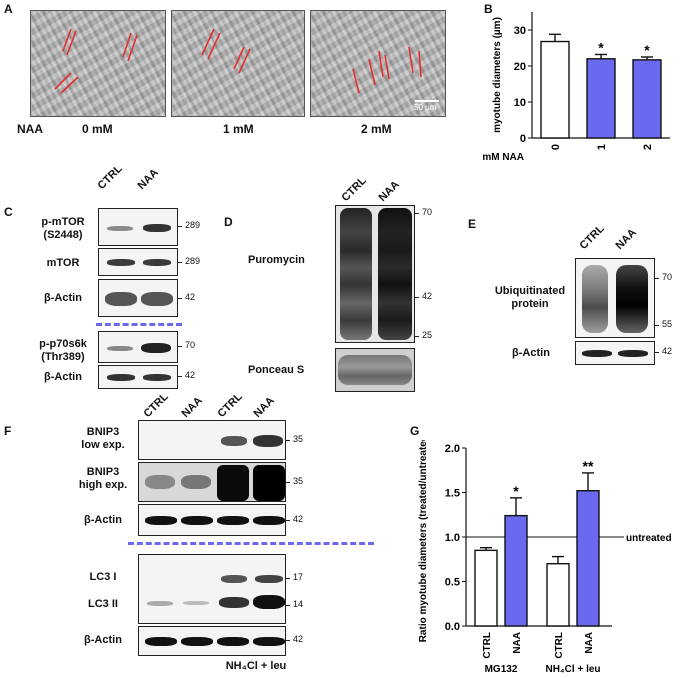  What do you see at coordinates (415, 431) in the screenshot?
I see `panel-g-letter: G` at bounding box center [415, 431].